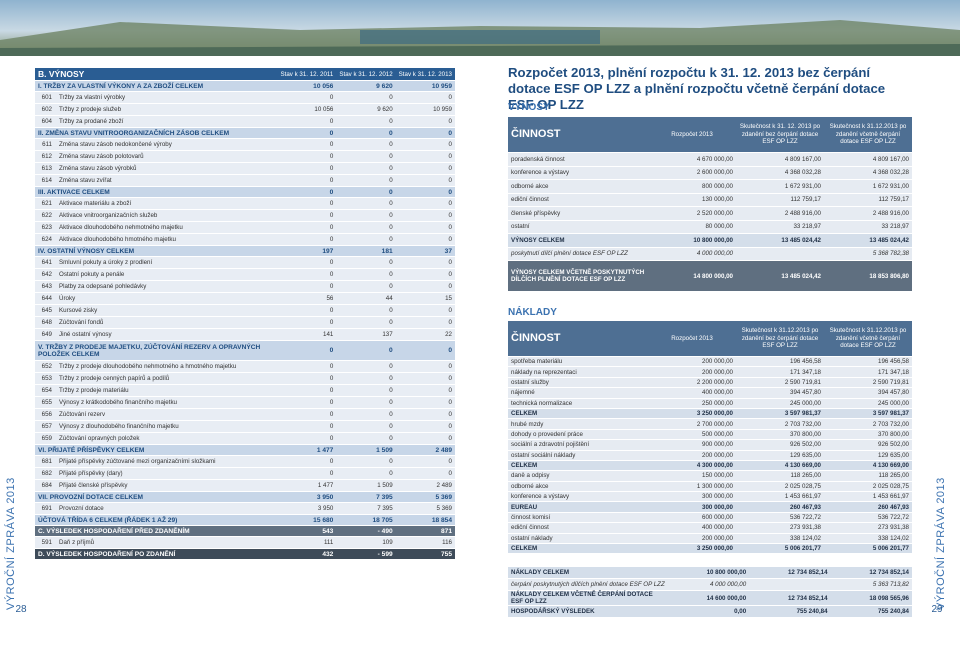 This screenshot has width=960, height=669. I want to click on cell: 44, so click(366, 298).